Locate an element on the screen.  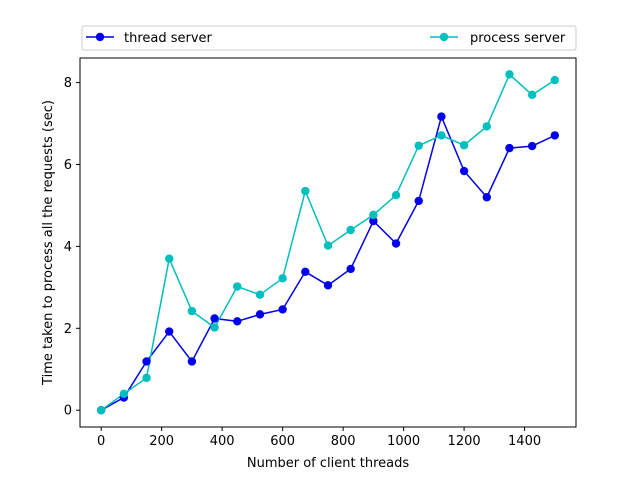
legend: thread server process server is located at coordinates (329, 38).